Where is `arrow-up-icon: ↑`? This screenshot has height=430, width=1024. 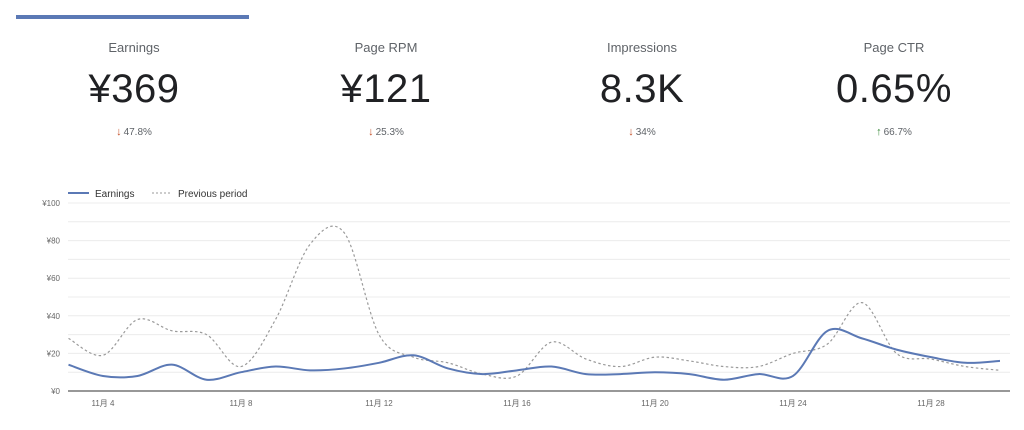
arrow-up-icon: ↑ is located at coordinates (879, 132).